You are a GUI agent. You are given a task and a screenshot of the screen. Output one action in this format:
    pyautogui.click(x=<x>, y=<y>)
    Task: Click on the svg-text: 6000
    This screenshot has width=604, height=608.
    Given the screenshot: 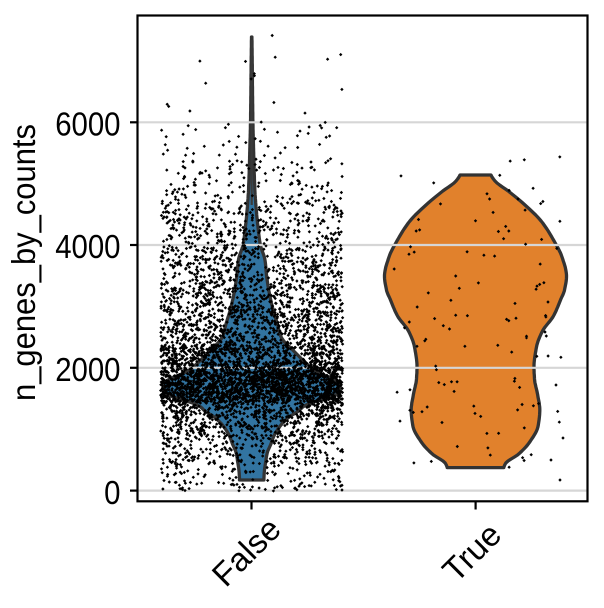 What is the action you would take?
    pyautogui.click(x=87, y=124)
    